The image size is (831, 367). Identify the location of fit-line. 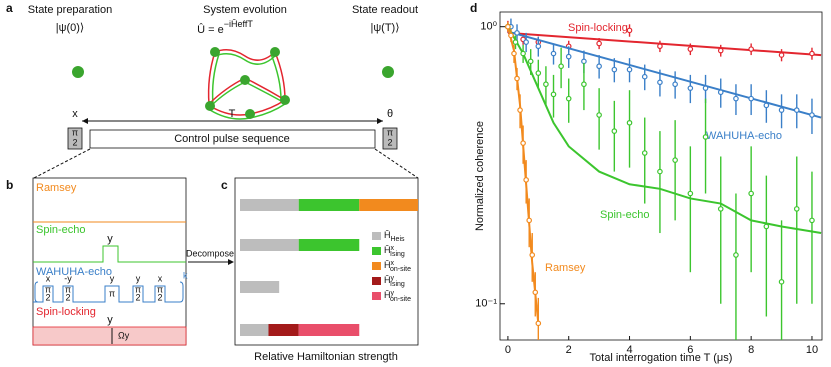
(523, 175).